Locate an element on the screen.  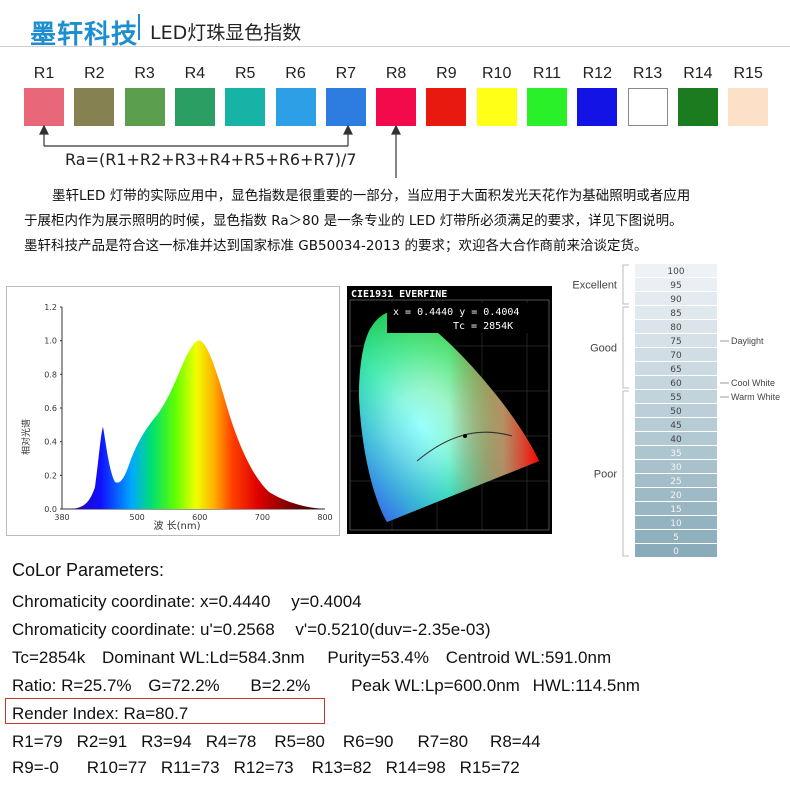
cie-title: CIE1931 EVERFINE is located at coordinates (399, 294).